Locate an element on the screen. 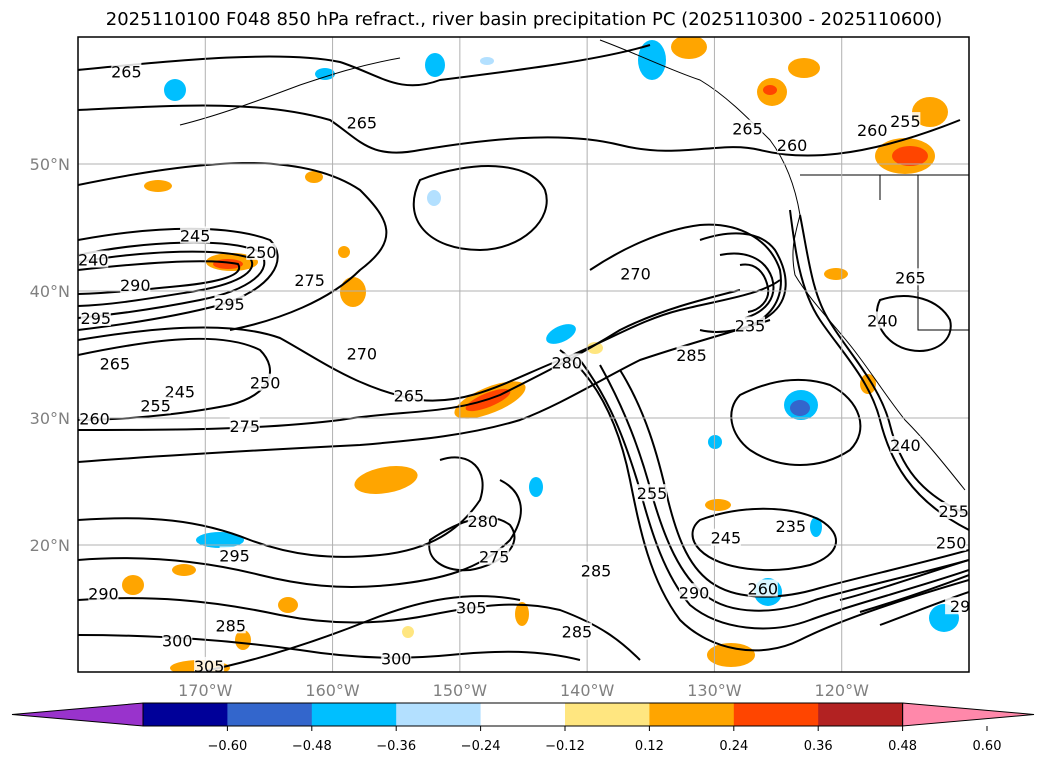 The image size is (1047, 765). contour-label: 290 is located at coordinates (694, 592).